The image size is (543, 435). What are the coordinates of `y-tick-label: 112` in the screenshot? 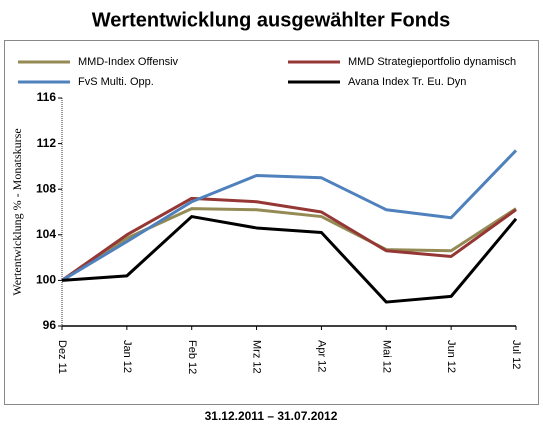 It's located at (47, 143).